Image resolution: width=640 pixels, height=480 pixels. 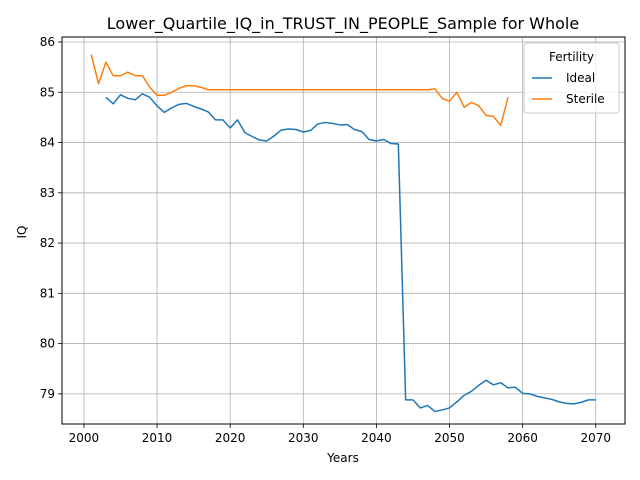 What do you see at coordinates (47, 293) in the screenshot?
I see `y-tick-label: 81` at bounding box center [47, 293].